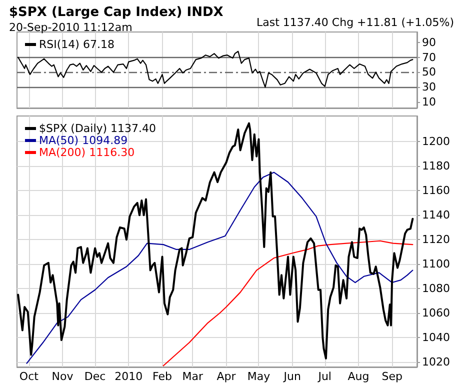 Image resolution: width=460 pixels, height=383 pixels. What do you see at coordinates (162, 376) in the screenshot?
I see `x-tick-label: Feb` at bounding box center [162, 376].